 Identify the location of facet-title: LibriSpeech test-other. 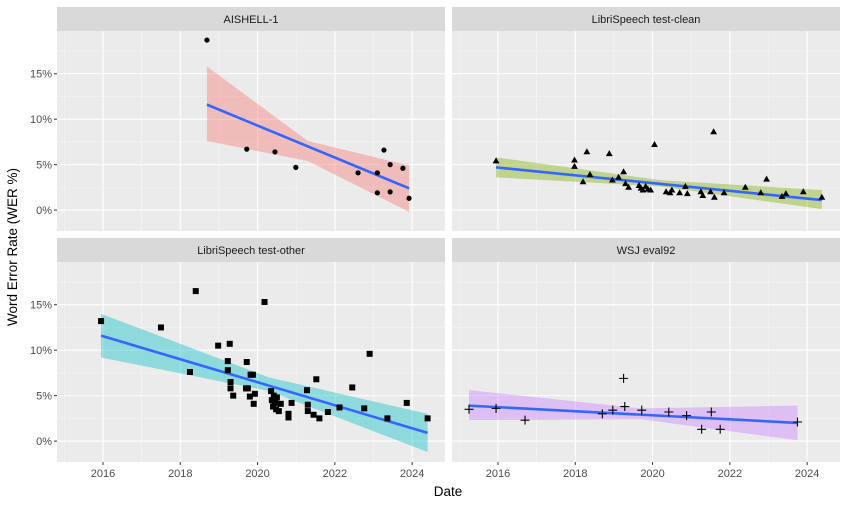
(251, 251).